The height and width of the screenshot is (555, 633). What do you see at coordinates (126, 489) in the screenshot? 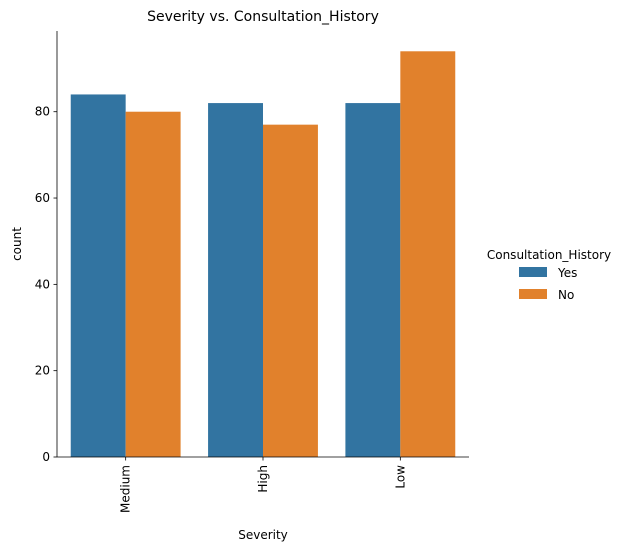
I see `x-tick-label-medium: Medium` at bounding box center [126, 489].